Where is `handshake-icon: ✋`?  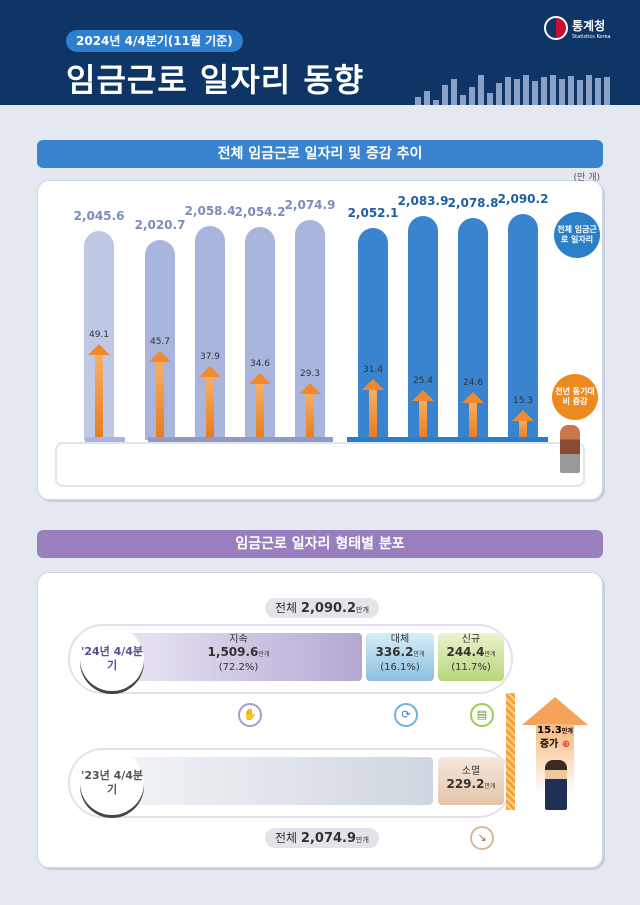 handshake-icon: ✋ is located at coordinates (250, 715).